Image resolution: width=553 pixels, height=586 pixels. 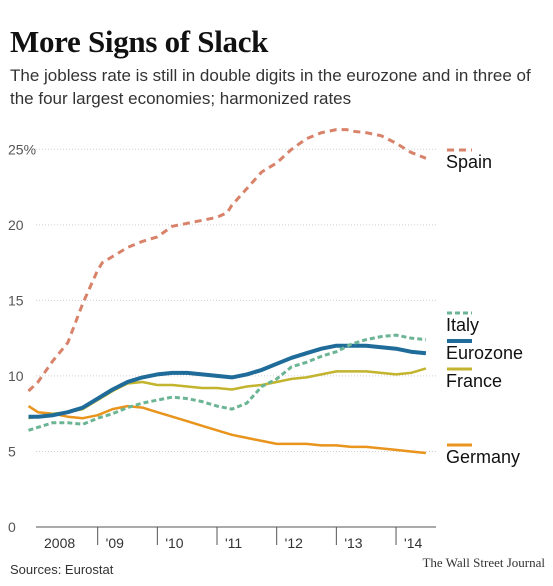 I want to click on legend: Spain Italy Eurozone France Germany, so click(x=484, y=307).